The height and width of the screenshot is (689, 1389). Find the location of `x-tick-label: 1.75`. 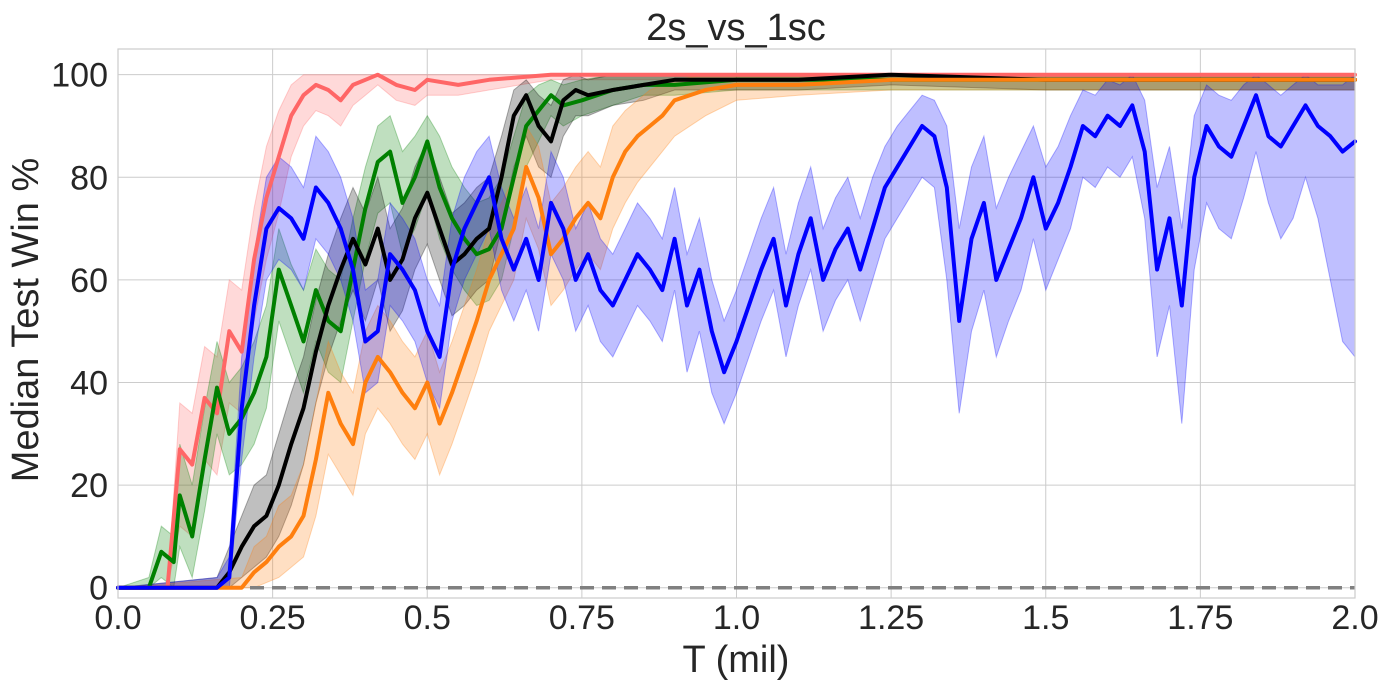

x-tick-label: 1.75 is located at coordinates (1200, 618).